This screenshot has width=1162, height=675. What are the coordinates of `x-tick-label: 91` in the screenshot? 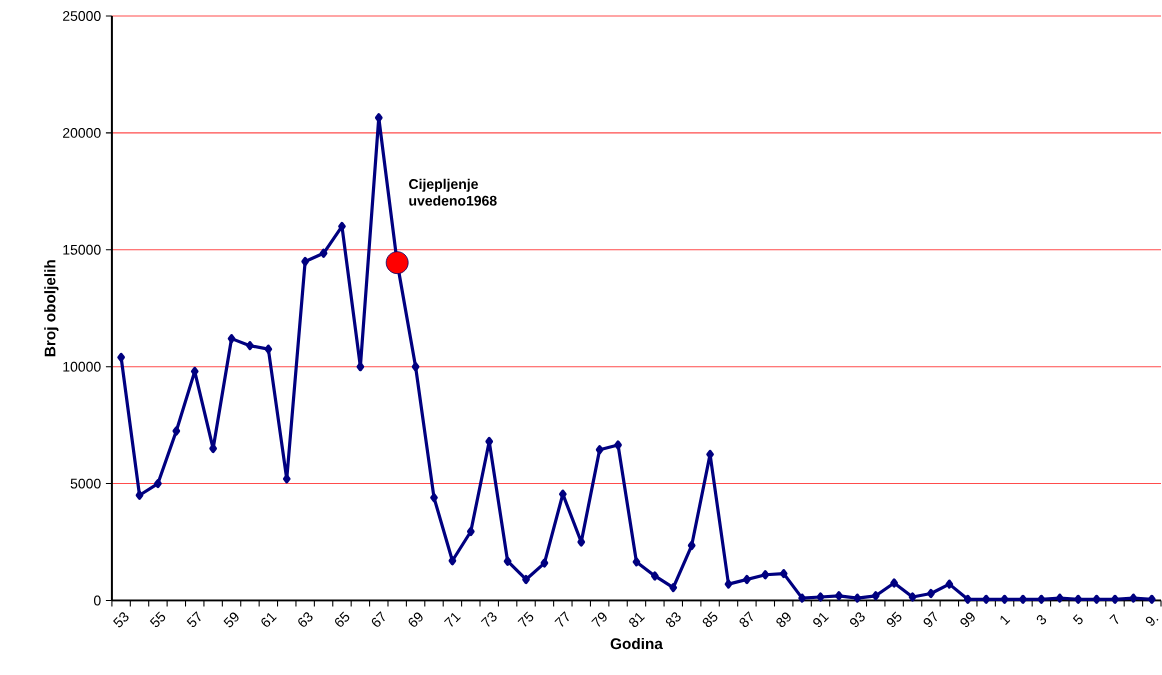 It's located at (821, 619).